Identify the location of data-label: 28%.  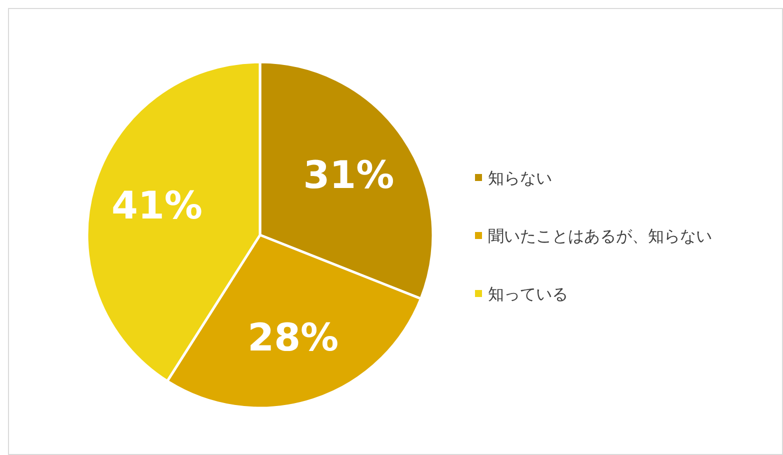
(293, 337).